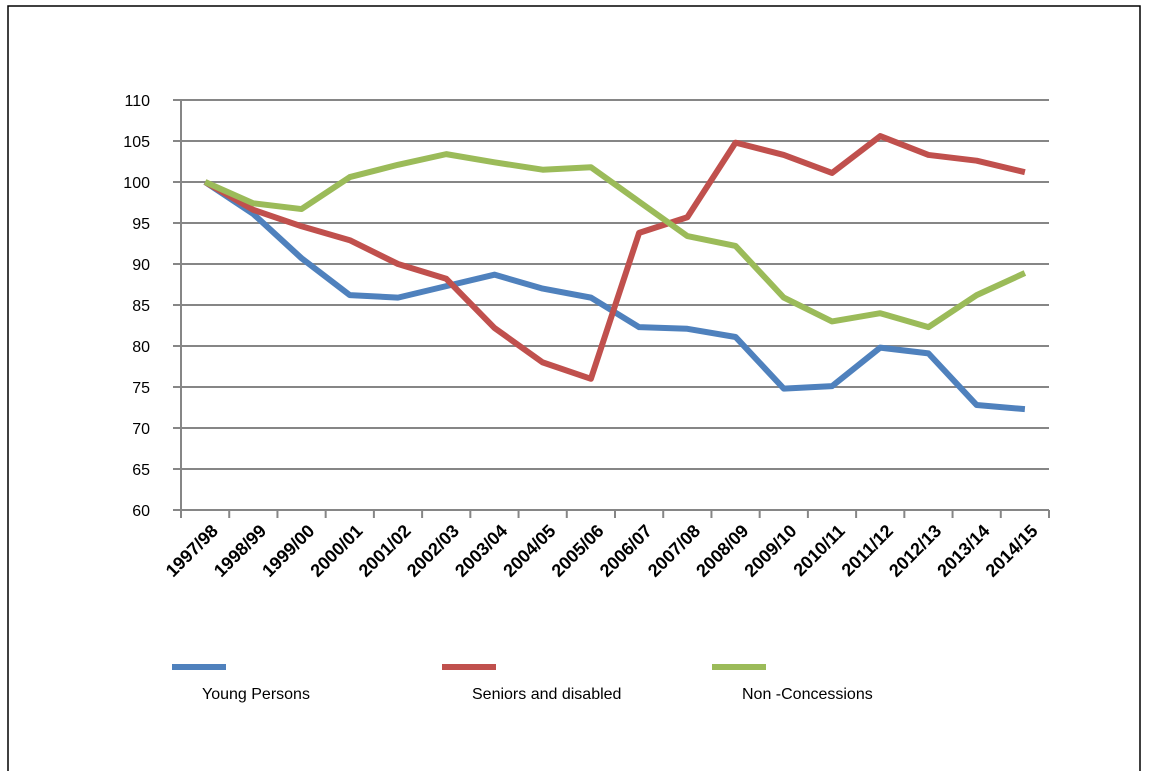 Image resolution: width=1149 pixels, height=771 pixels. Describe the element at coordinates (240, 551) in the screenshot. I see `x-tick-label: 1998/99` at that location.